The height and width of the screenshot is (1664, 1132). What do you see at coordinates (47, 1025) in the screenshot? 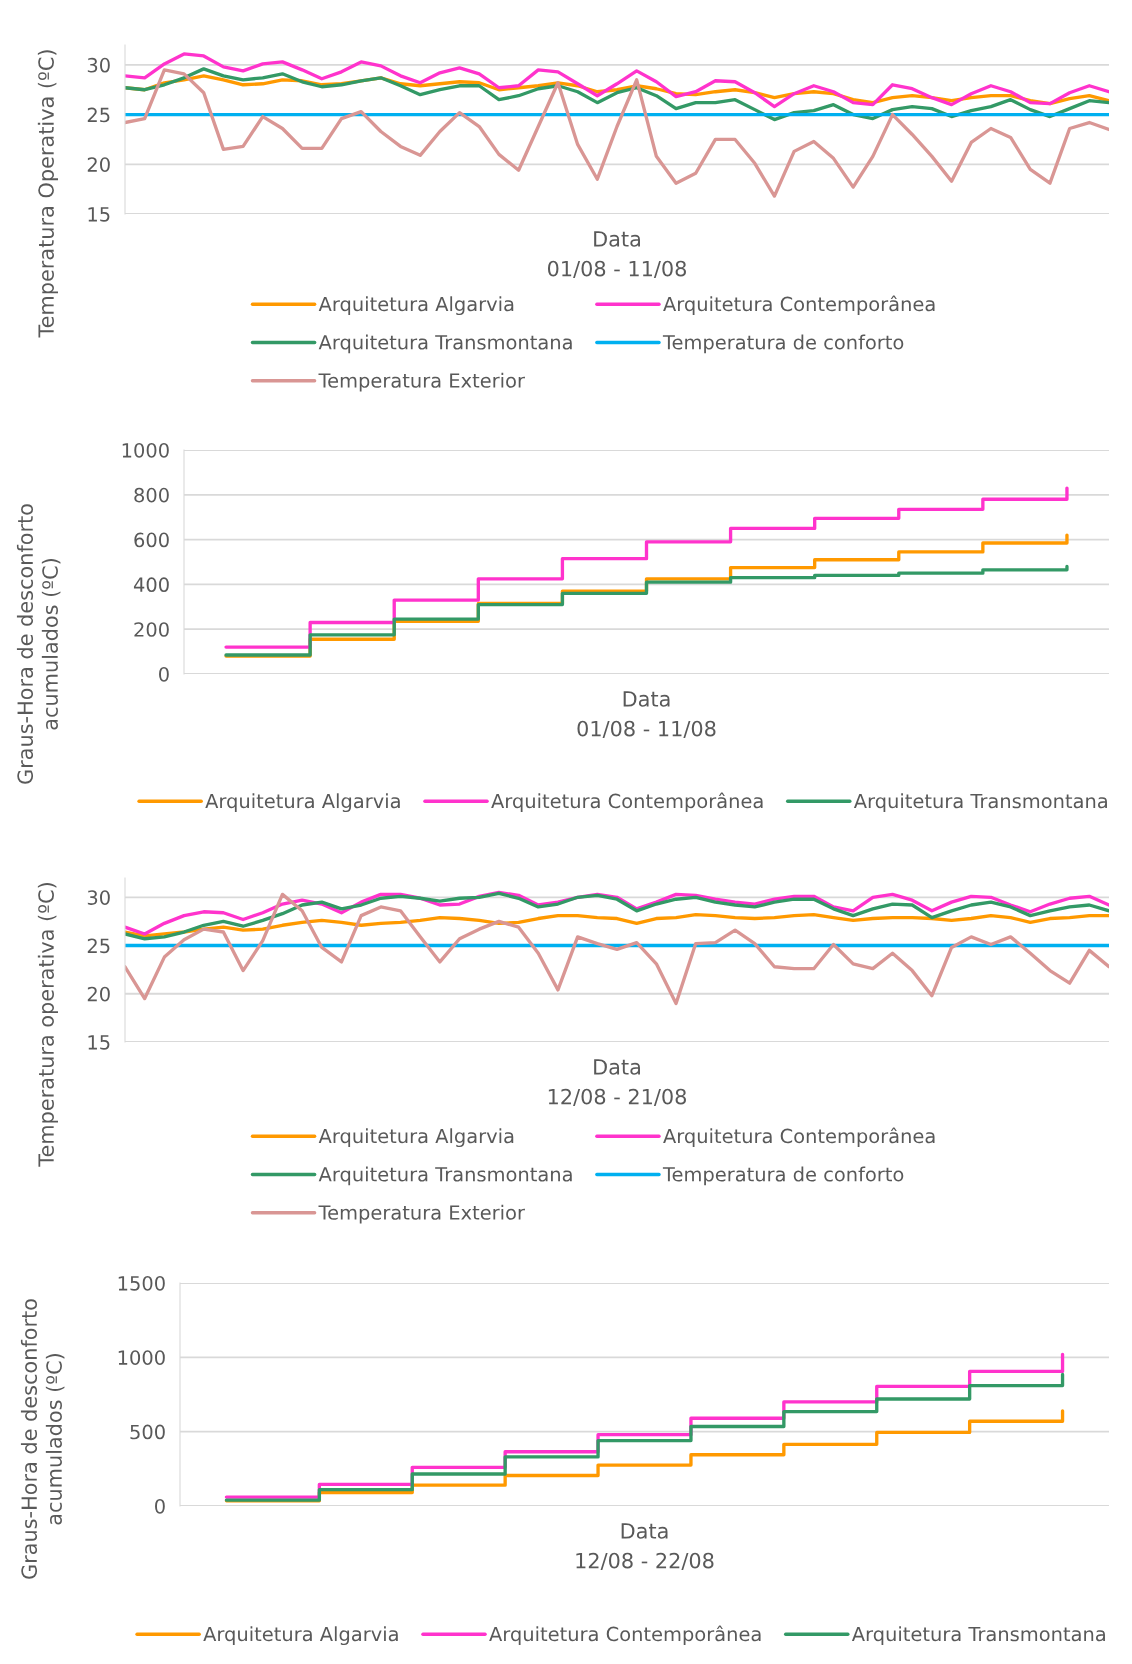
I see `y-axis-title: Temperatura operativa (ºC)` at bounding box center [47, 1025].